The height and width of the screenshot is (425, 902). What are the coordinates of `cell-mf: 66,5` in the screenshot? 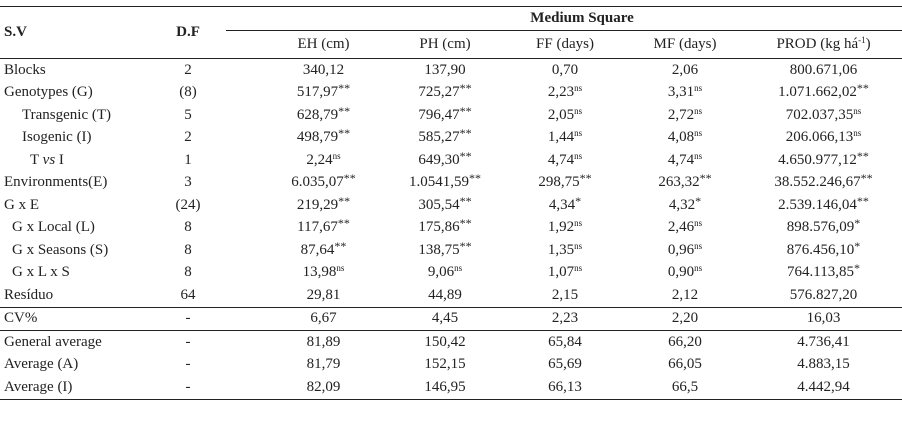 It's located at (685, 388).